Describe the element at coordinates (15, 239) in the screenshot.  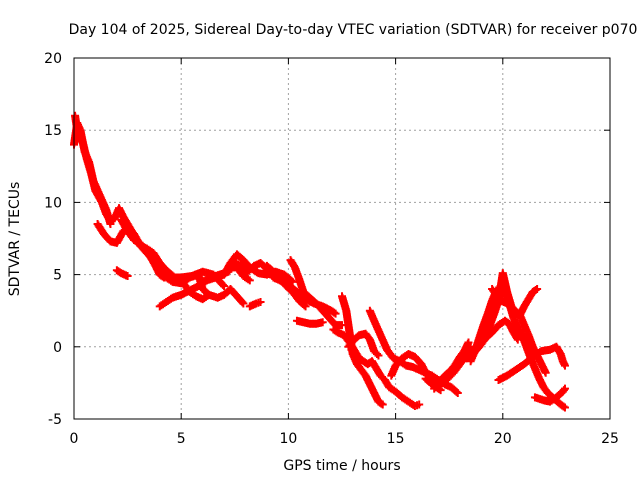
I see `y-axis-title: SDTVAR / TECUs` at that location.